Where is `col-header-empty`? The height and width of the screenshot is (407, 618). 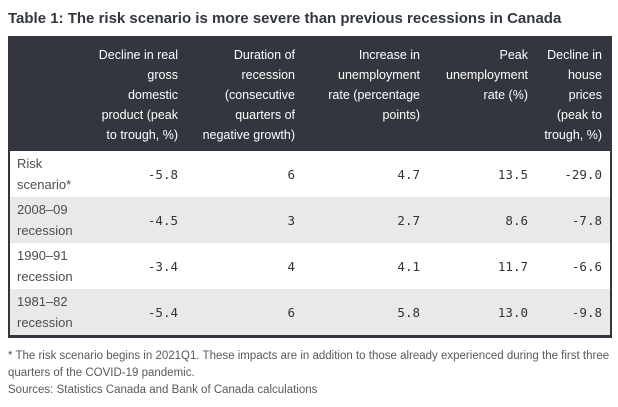 col-header-empty is located at coordinates (47, 94).